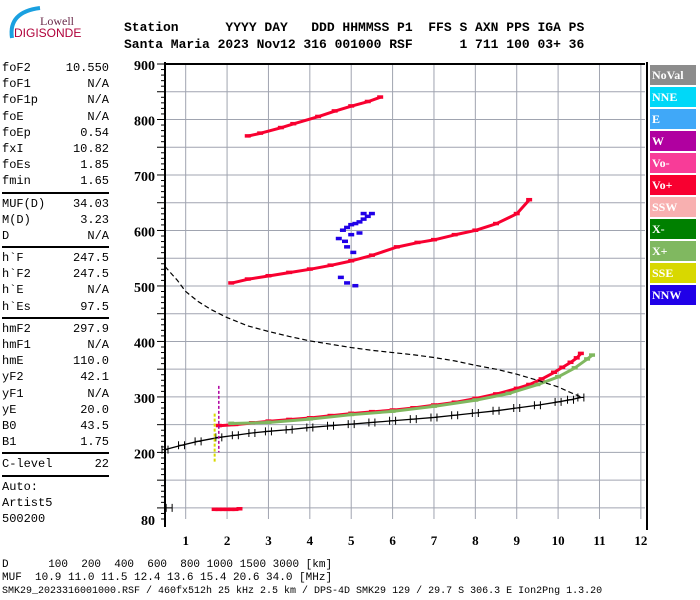 The width and height of the screenshot is (700, 600). What do you see at coordinates (57, 21) in the screenshot?
I see `logo-line1: Lowell` at bounding box center [57, 21].